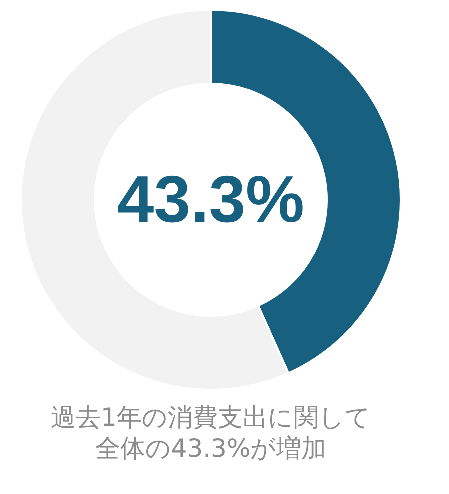  I want to click on text: 過去1年の消費支出に関して, so click(211, 417).